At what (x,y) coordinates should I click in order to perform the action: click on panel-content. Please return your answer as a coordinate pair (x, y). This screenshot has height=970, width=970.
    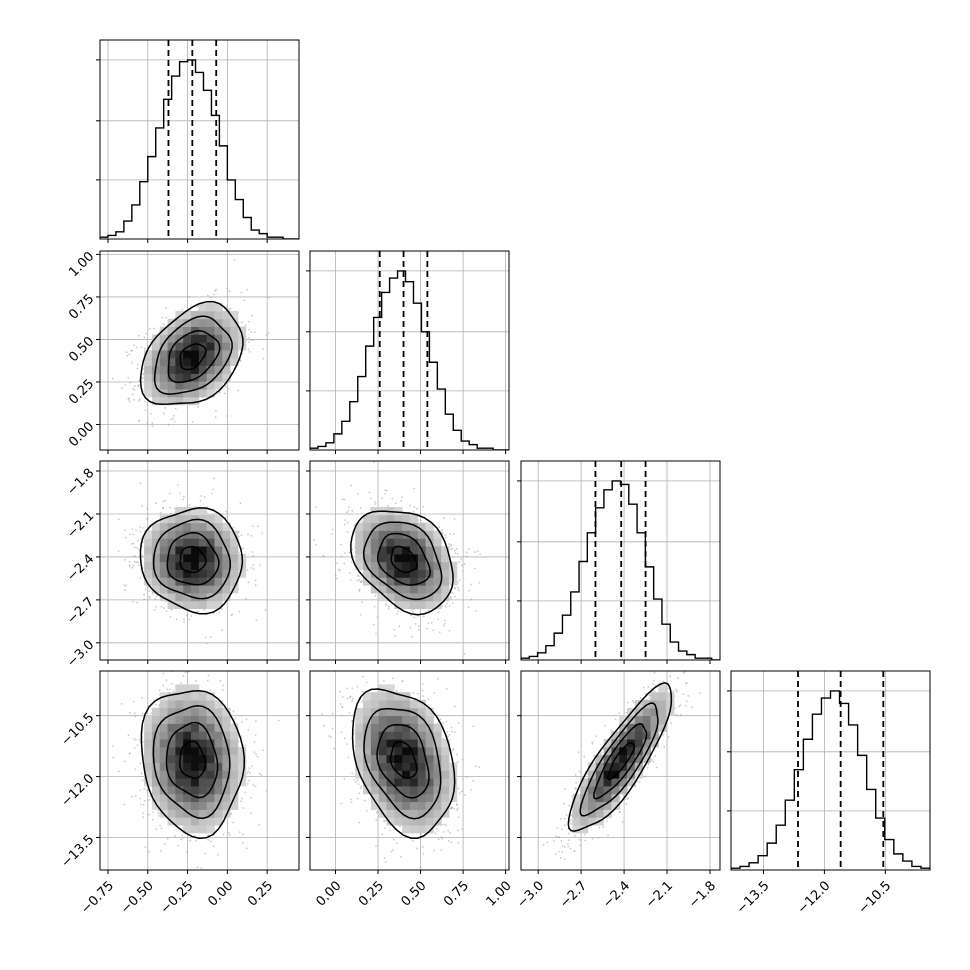
    Looking at the image, I should click on (199, 139).